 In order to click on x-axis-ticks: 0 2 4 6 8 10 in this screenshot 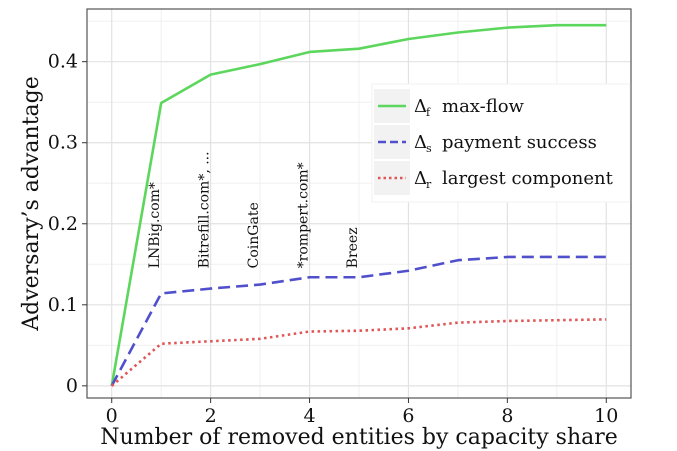, I will do `click(362, 412)`.